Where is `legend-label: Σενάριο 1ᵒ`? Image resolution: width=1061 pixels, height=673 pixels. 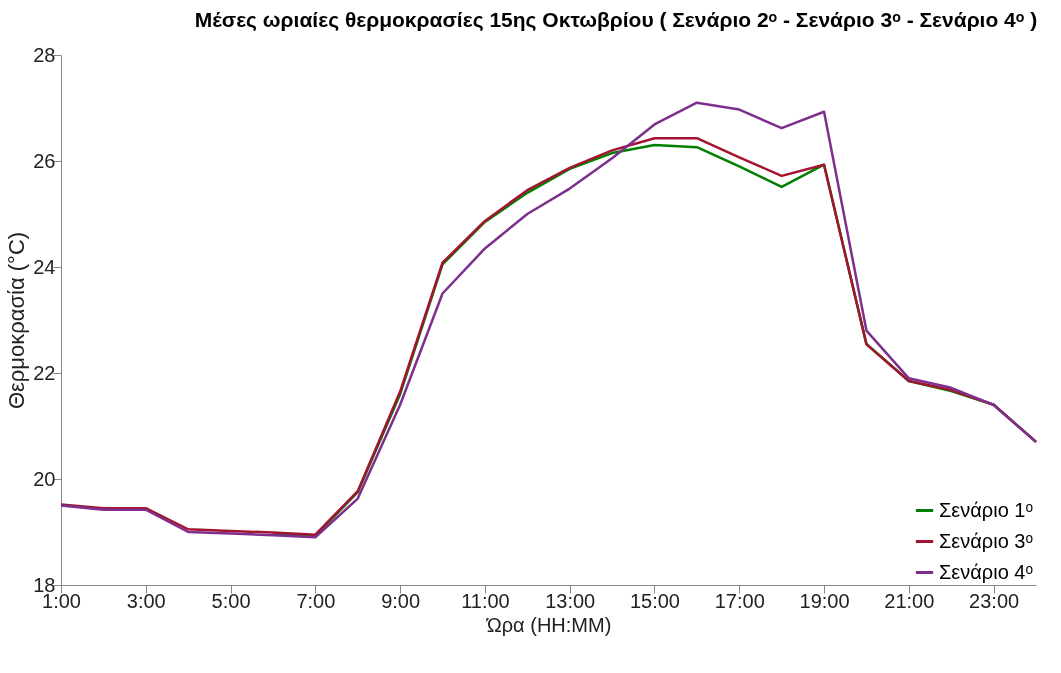 legend-label: Σενάριο 1ᵒ is located at coordinates (986, 509).